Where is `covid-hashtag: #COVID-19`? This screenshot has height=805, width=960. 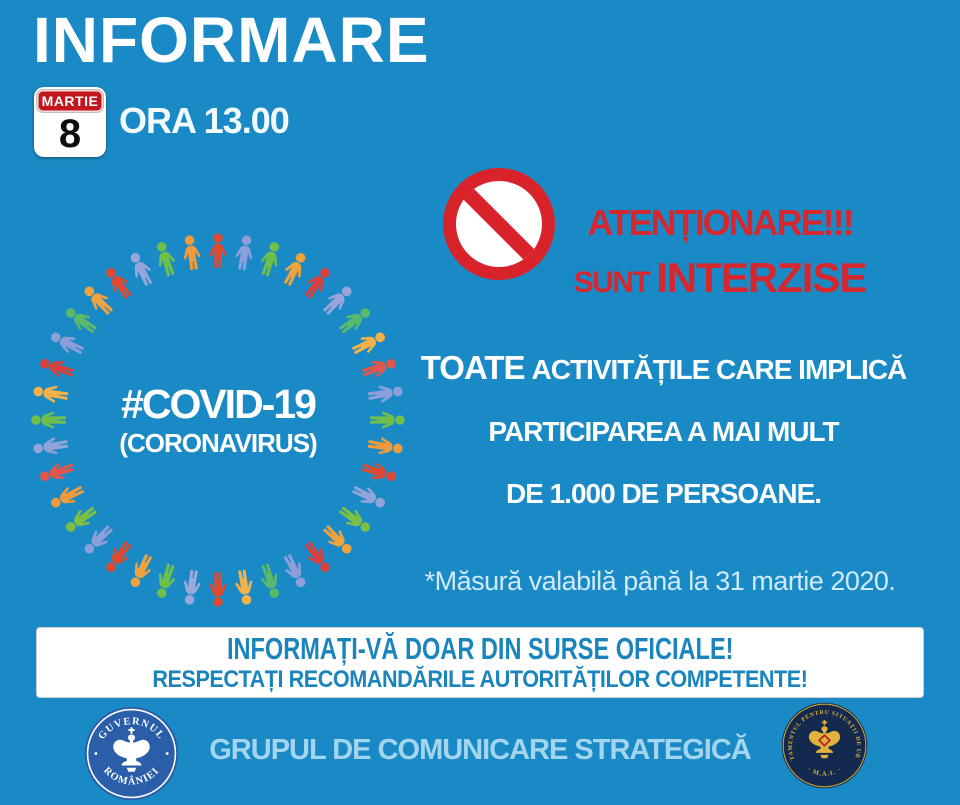 covid-hashtag: #COVID-19 is located at coordinates (219, 404).